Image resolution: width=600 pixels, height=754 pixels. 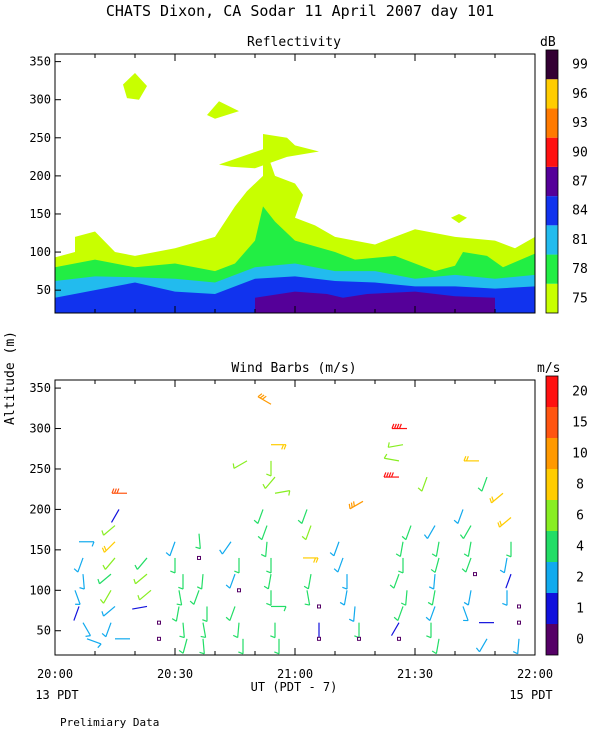 I want to click on y-axis-label: Altitude (m), so click(x=10, y=378).